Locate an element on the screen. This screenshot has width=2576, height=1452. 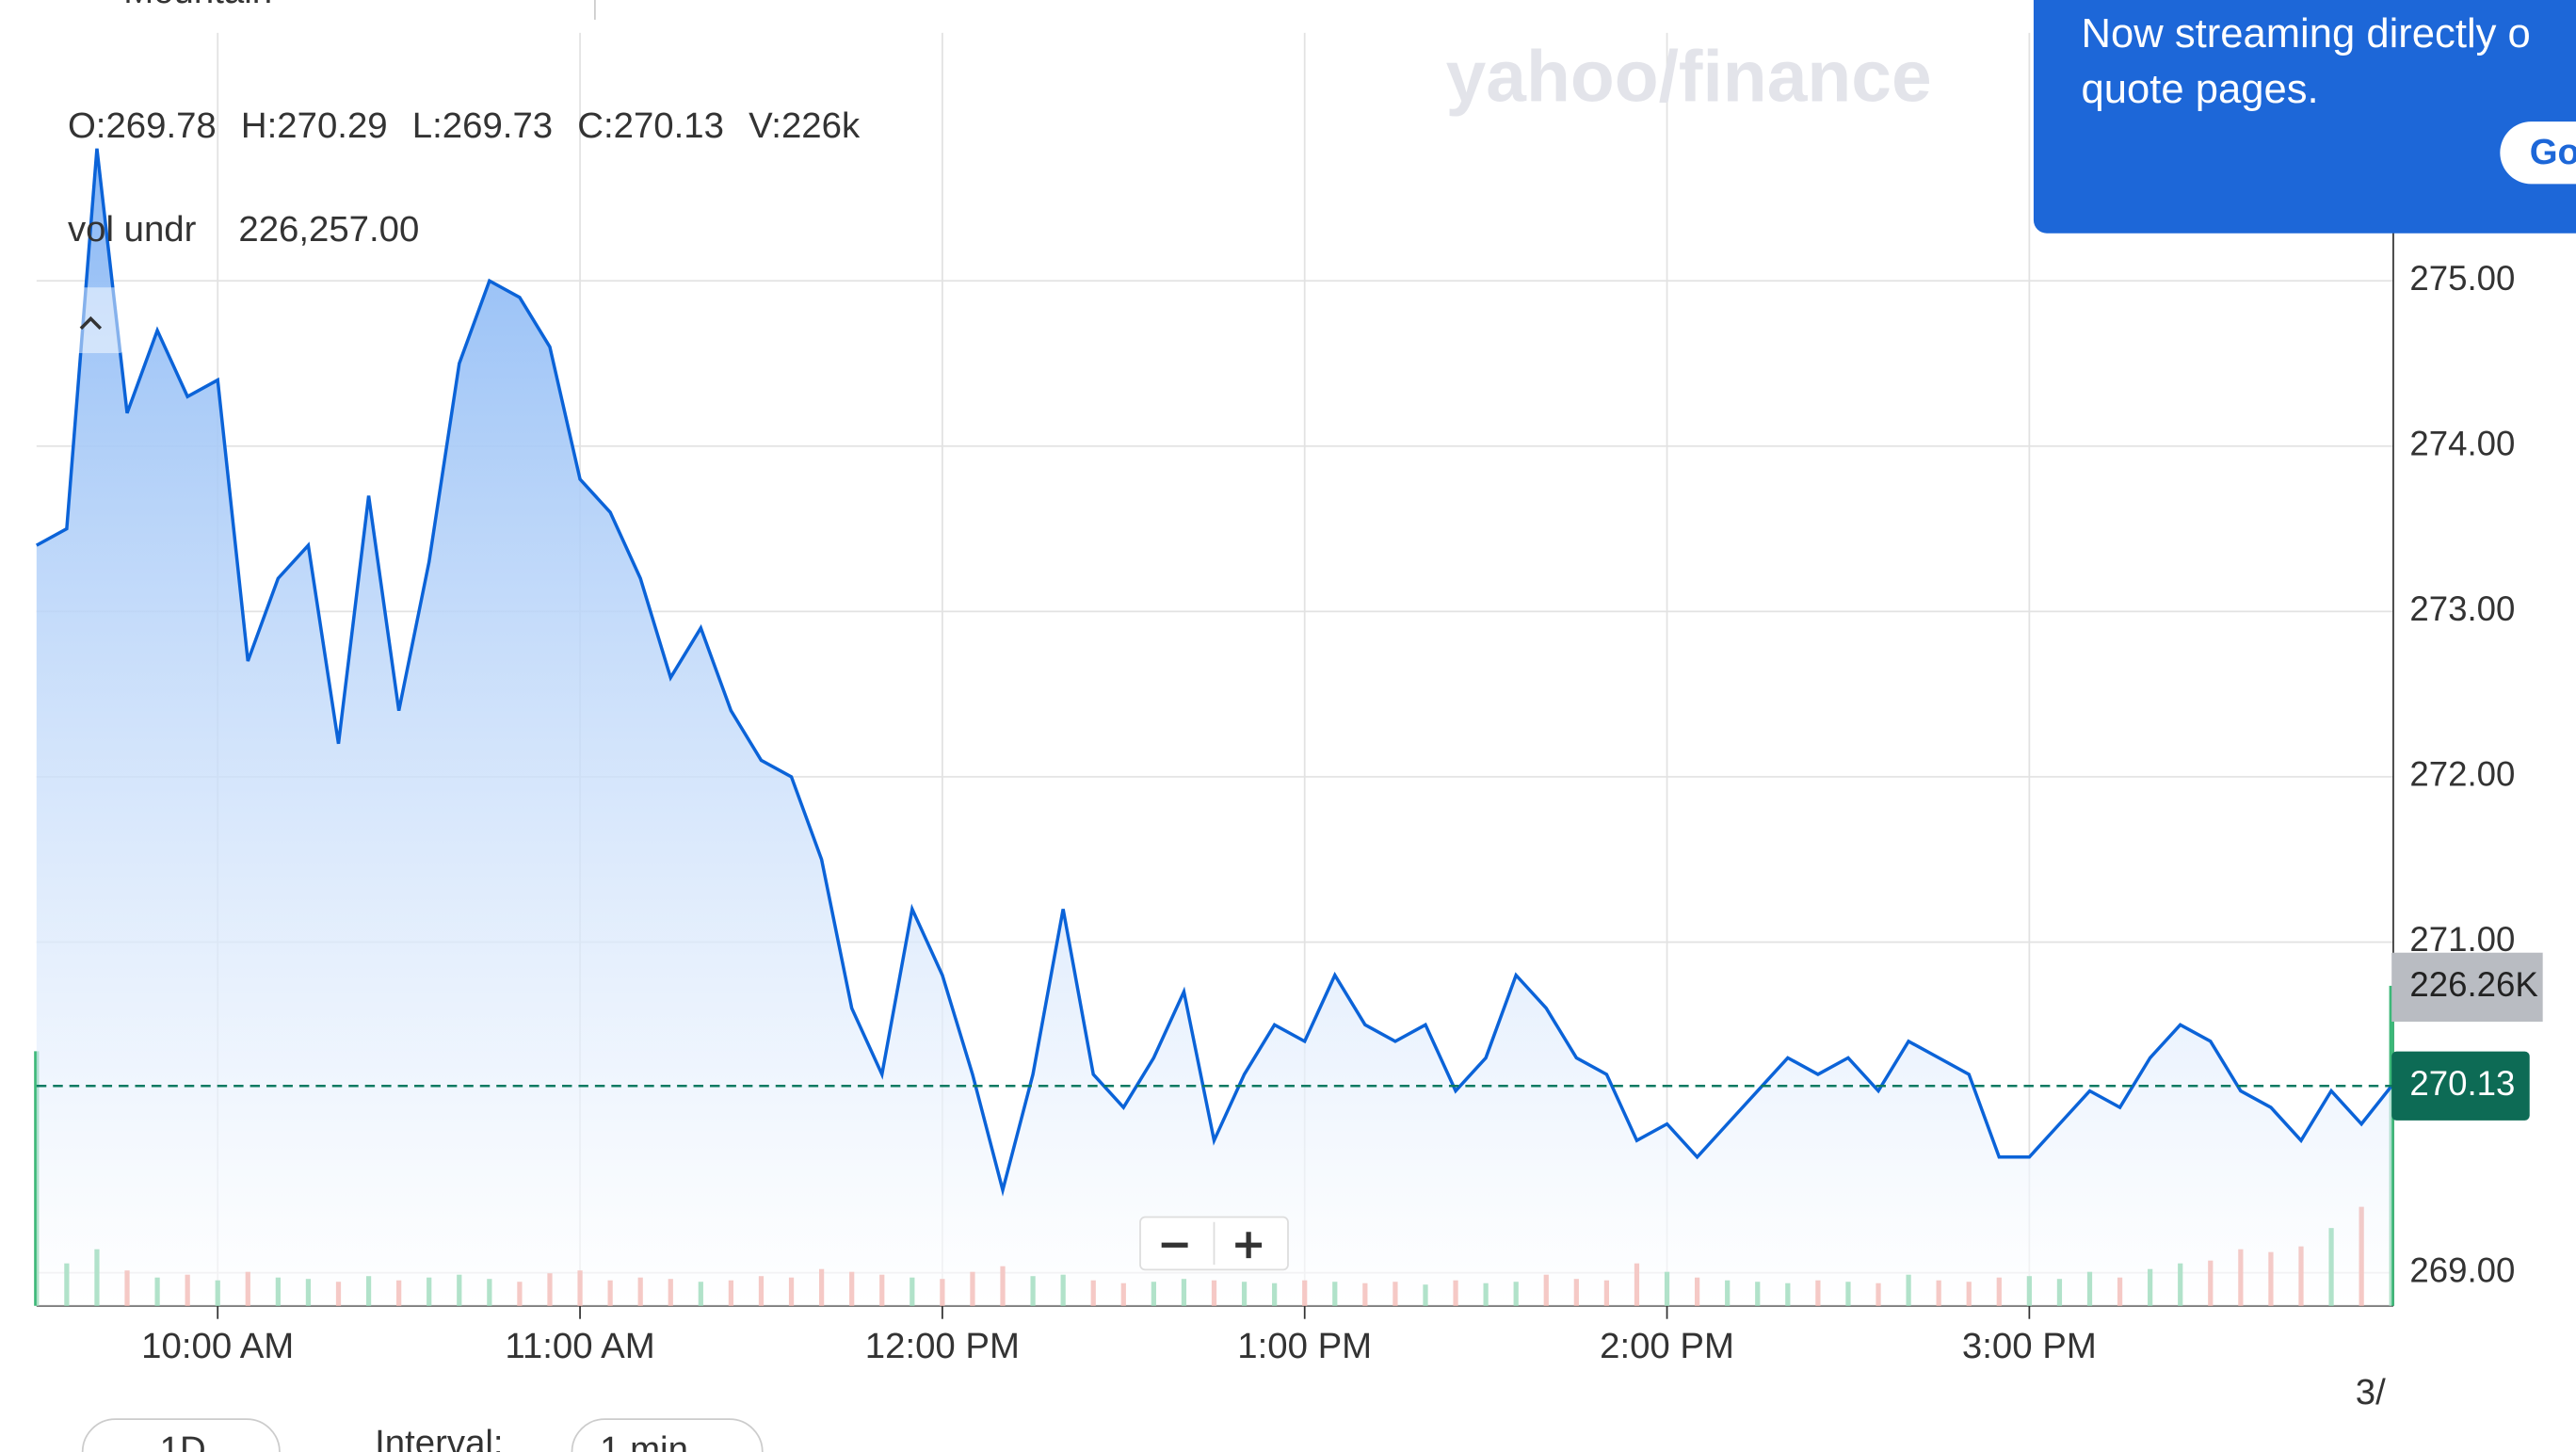
chevron is located at coordinates (91, 323).